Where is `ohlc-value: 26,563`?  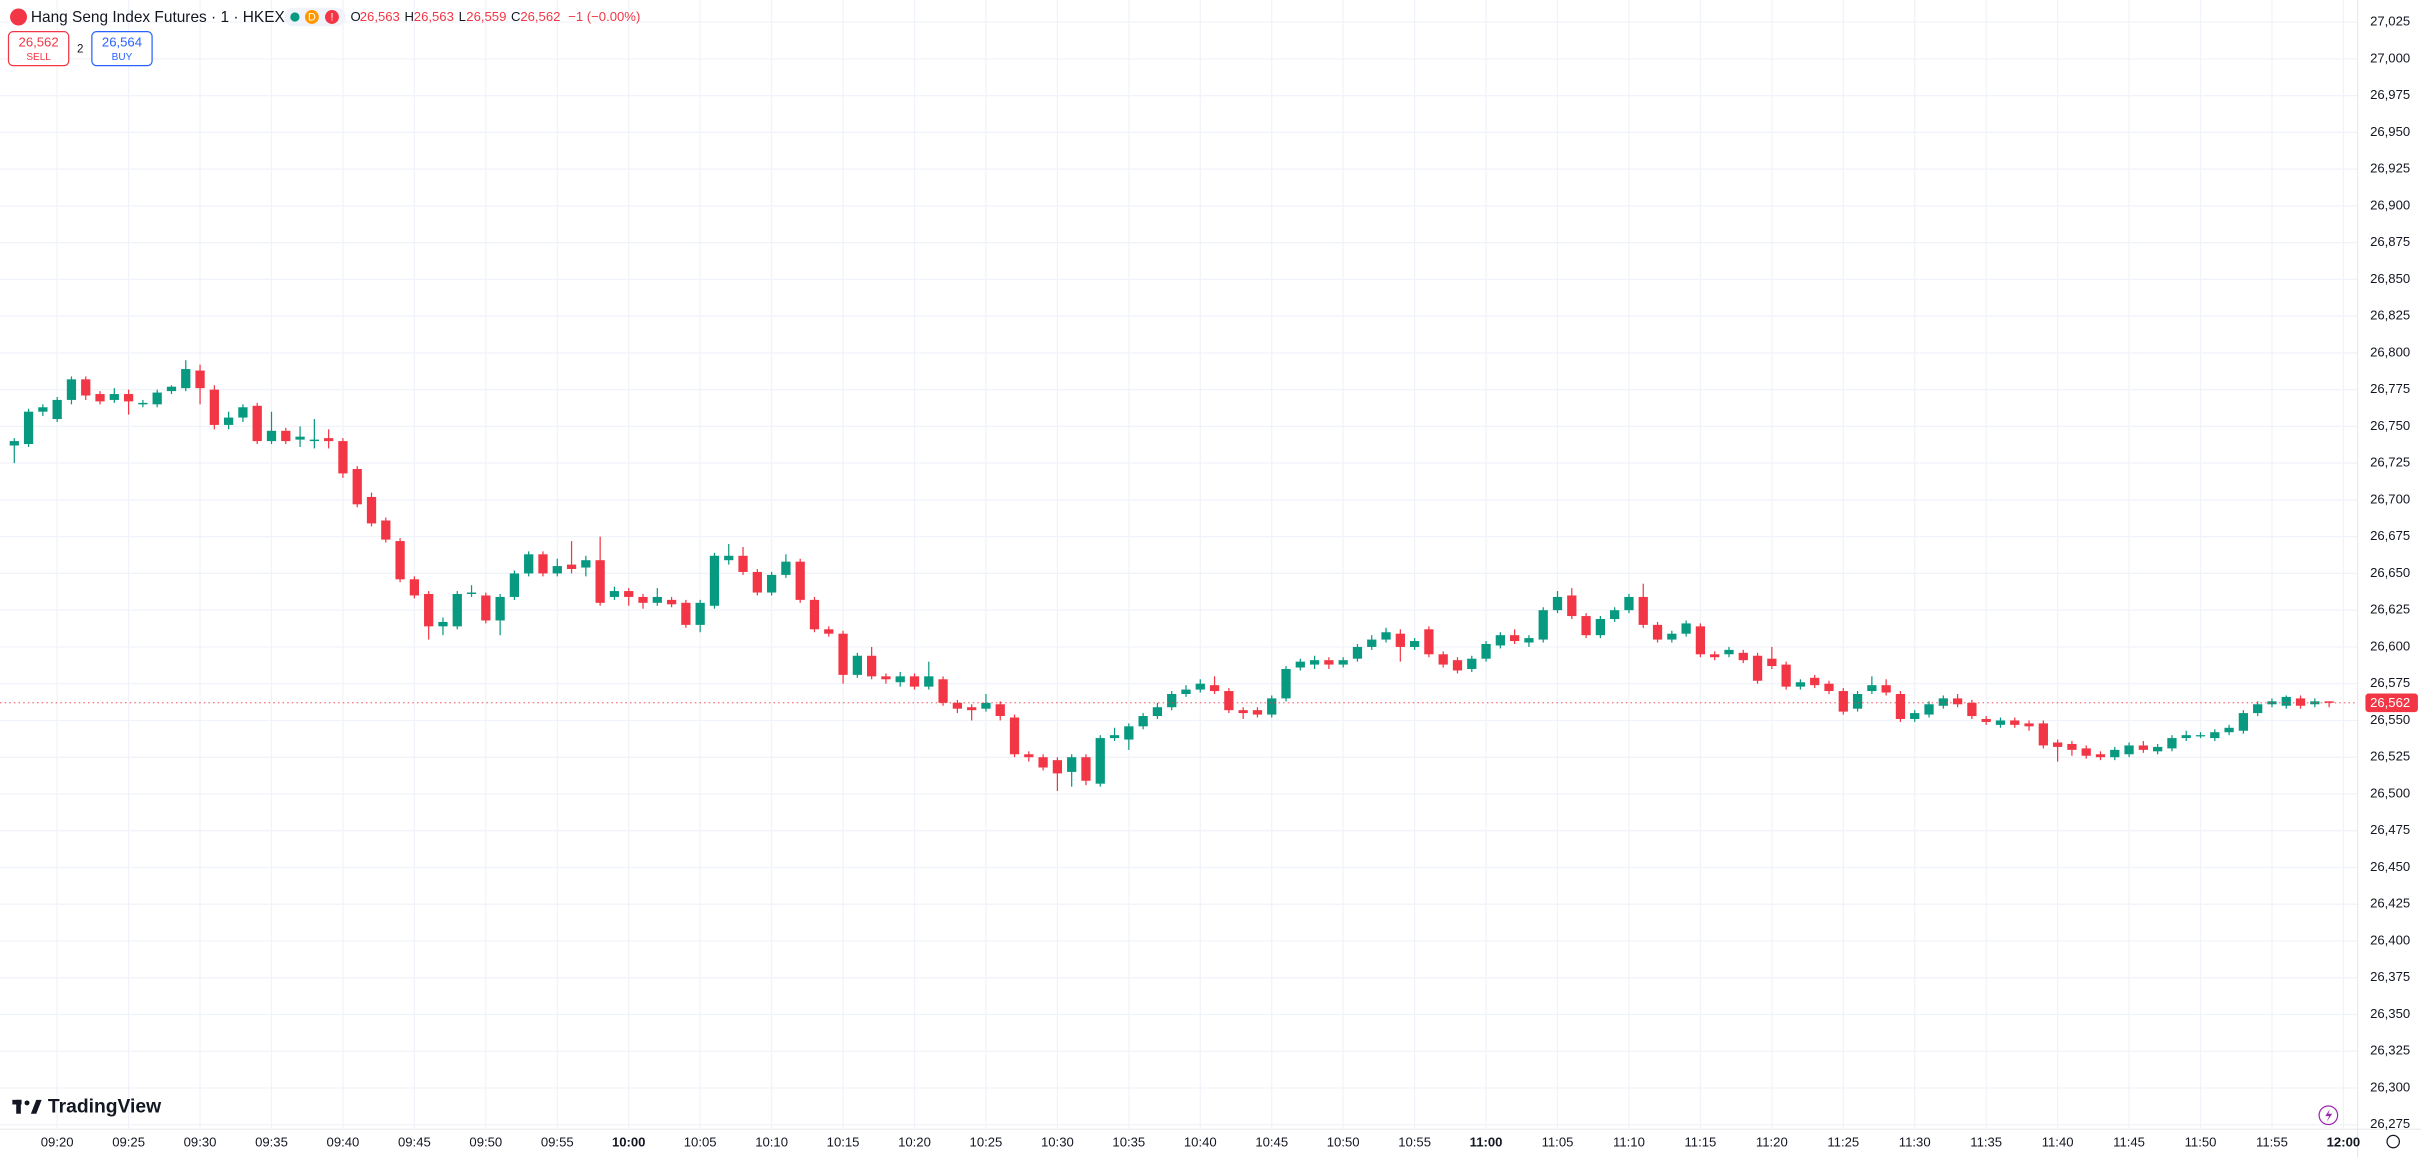
ohlc-value: 26,563 is located at coordinates (380, 16).